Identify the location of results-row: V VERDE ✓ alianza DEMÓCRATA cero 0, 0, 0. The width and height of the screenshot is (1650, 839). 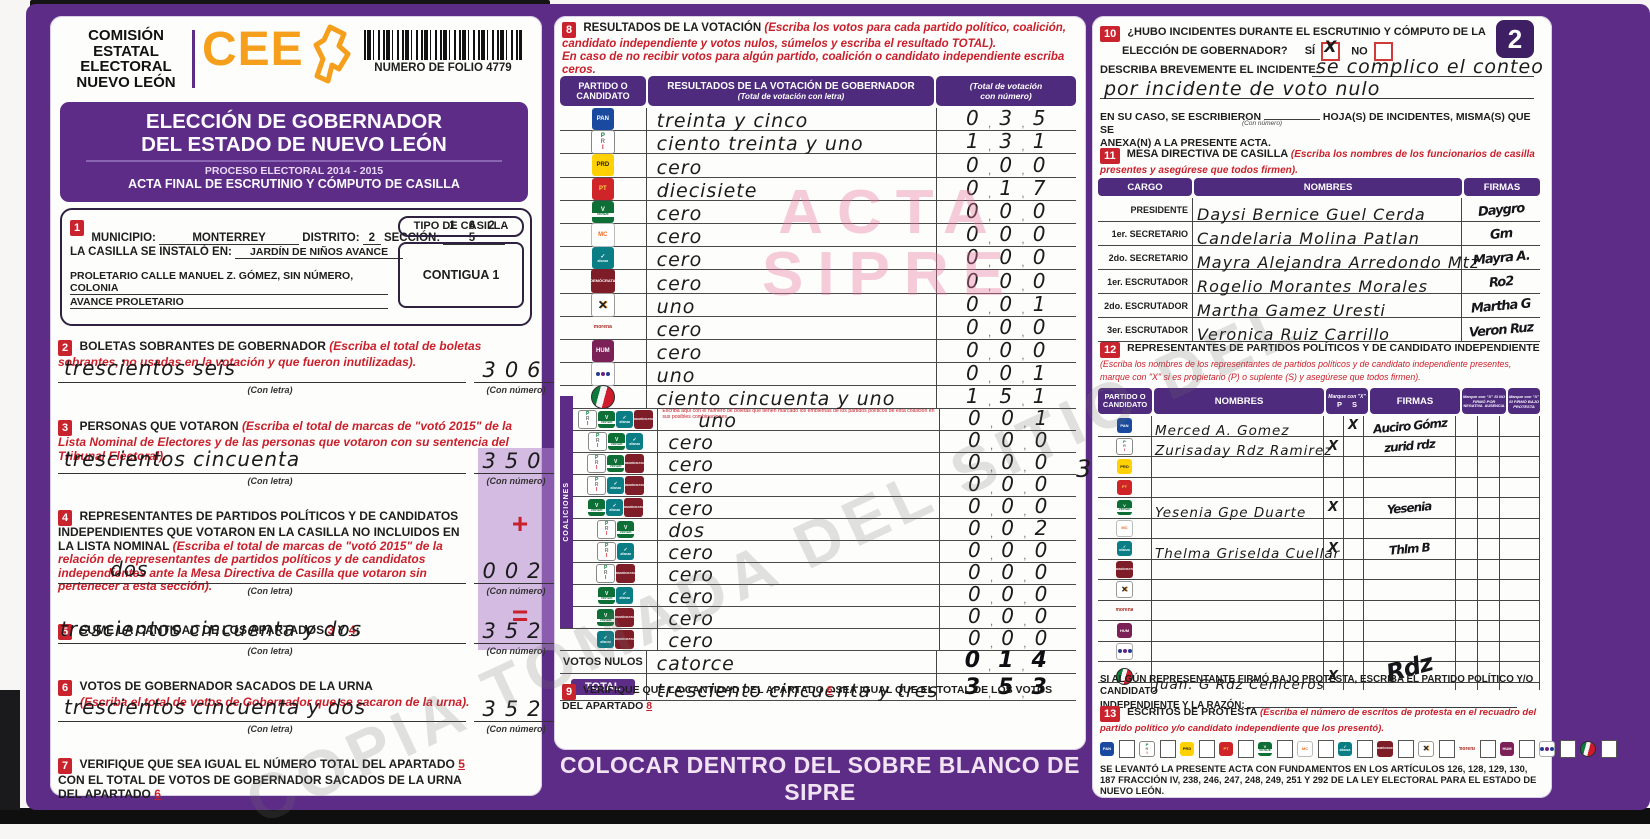
(818, 507).